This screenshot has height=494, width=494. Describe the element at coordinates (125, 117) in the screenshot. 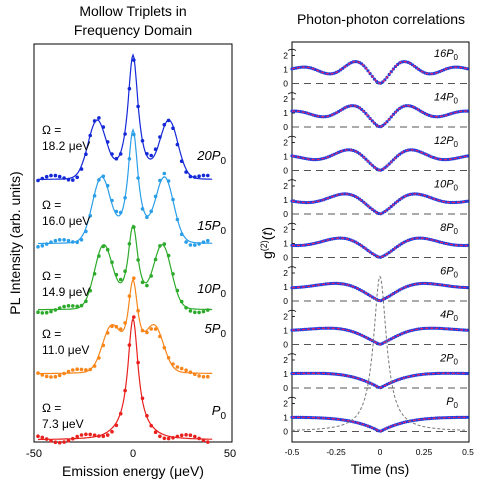

I see `mollow-fit-line` at that location.